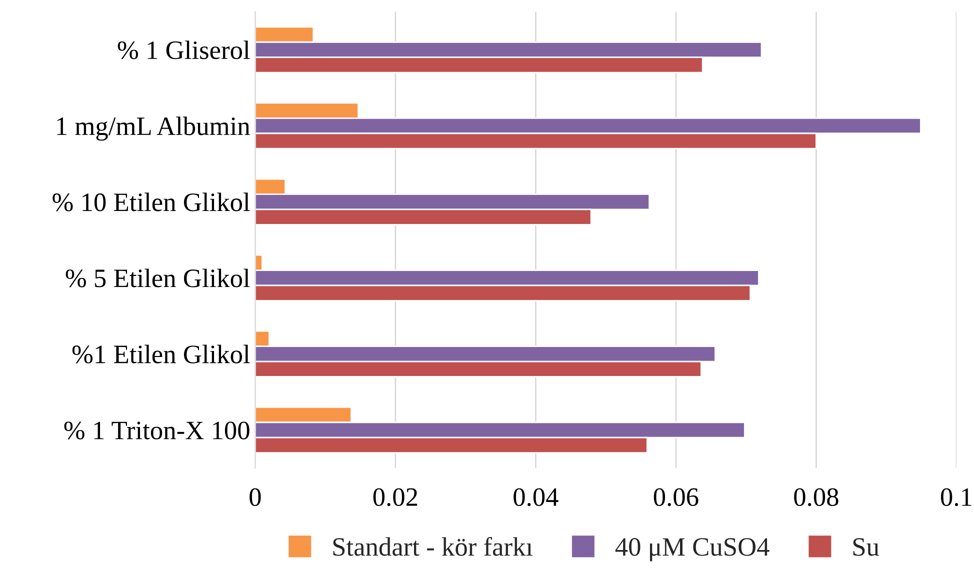  What do you see at coordinates (866, 547) in the screenshot?
I see `legend-label: Su` at bounding box center [866, 547].